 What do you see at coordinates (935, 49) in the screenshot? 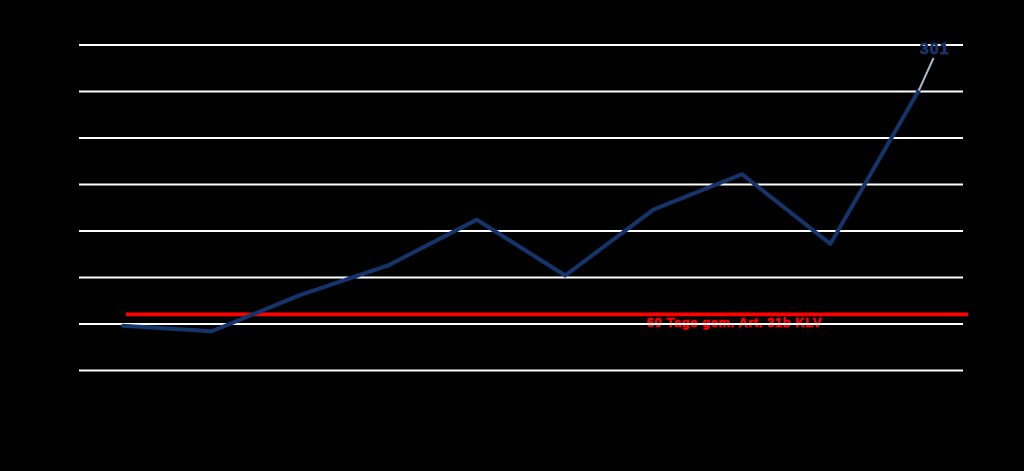
I see `svg-text: 301` at bounding box center [935, 49].